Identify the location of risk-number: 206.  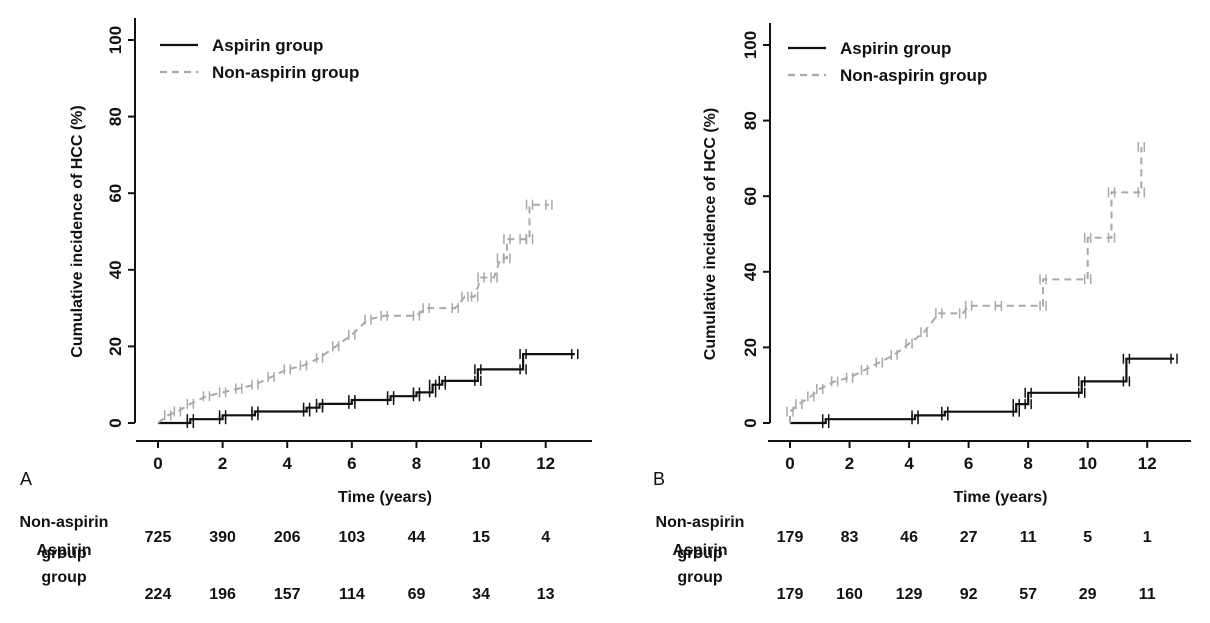
(287, 537).